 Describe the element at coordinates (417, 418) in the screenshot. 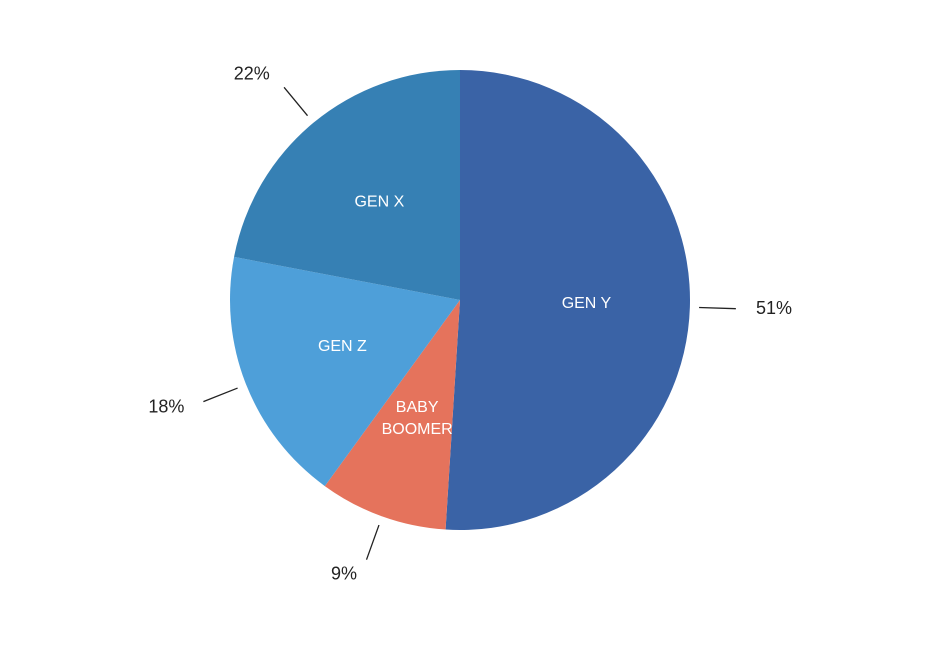

I see `slice-label: BABY BOOMER` at that location.